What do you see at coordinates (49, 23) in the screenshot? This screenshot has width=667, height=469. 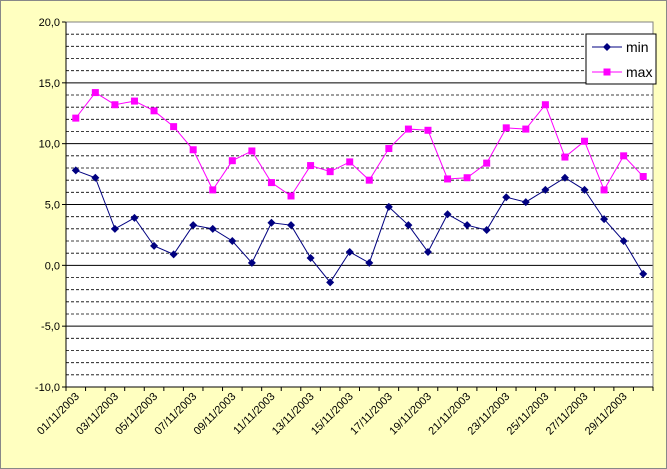 I see `y-tick-label: 20,0` at bounding box center [49, 23].